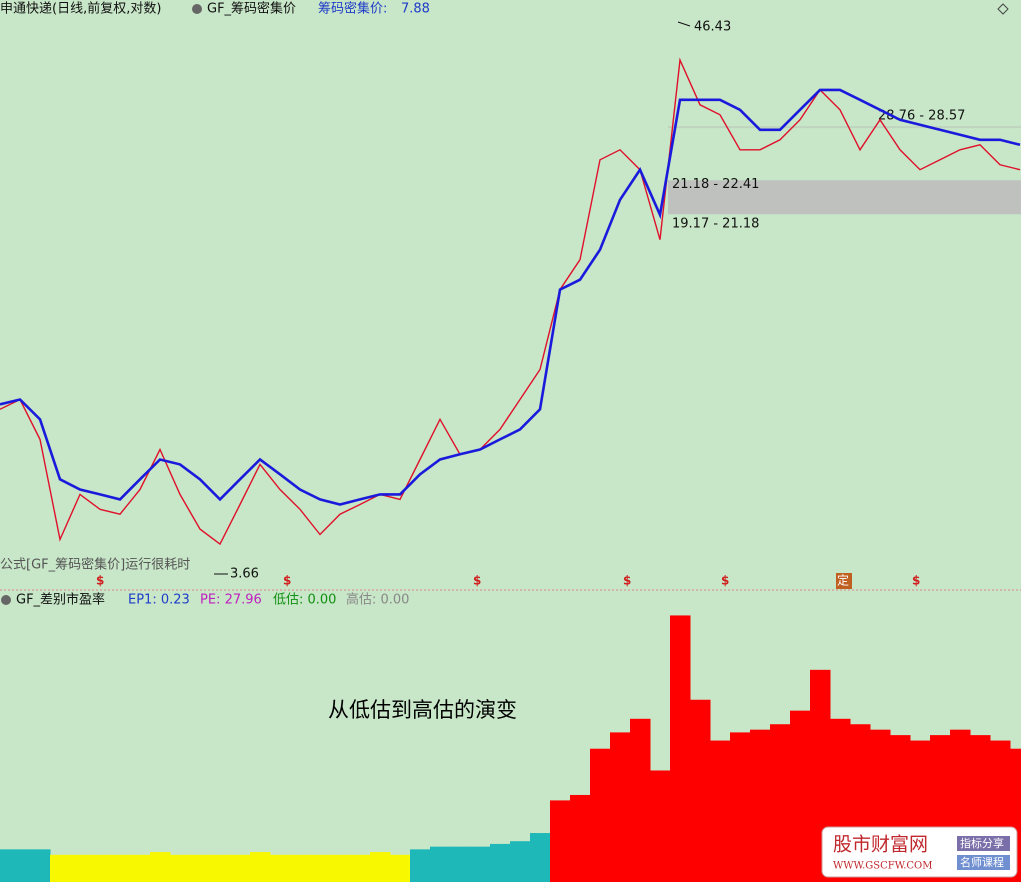 Image resolution: width=1021 pixels, height=882 pixels. Describe the element at coordinates (880, 845) in the screenshot. I see `logo-name: 股市财富网` at that location.